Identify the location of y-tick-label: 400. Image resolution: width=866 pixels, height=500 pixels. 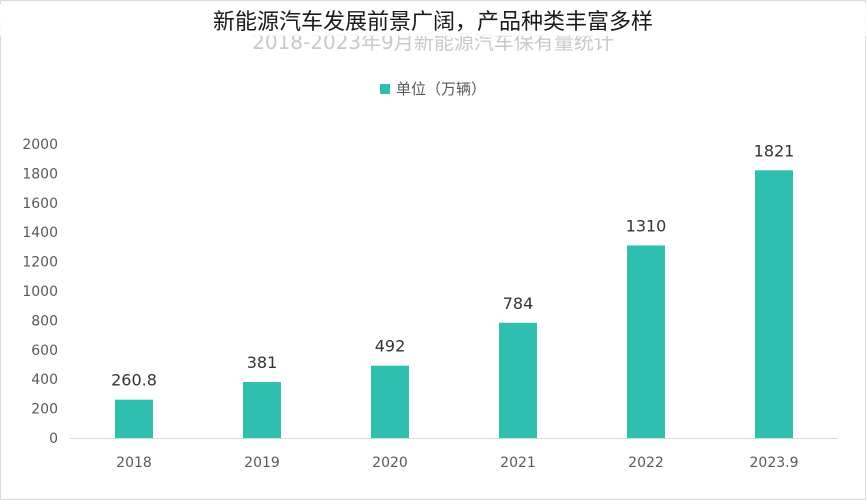
(44, 380).